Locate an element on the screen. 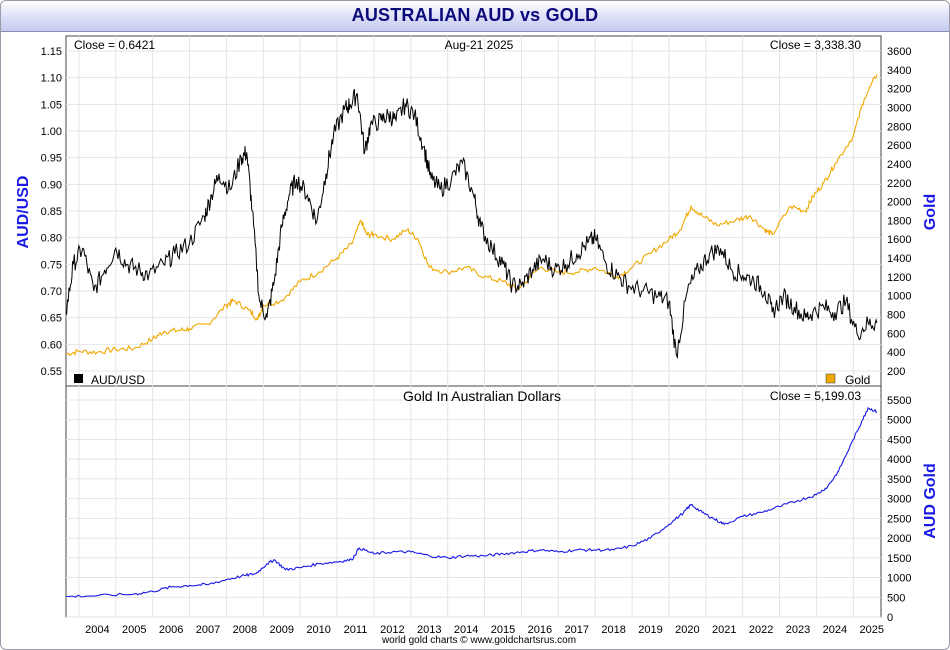  legend-swatch-aud is located at coordinates (78, 378).